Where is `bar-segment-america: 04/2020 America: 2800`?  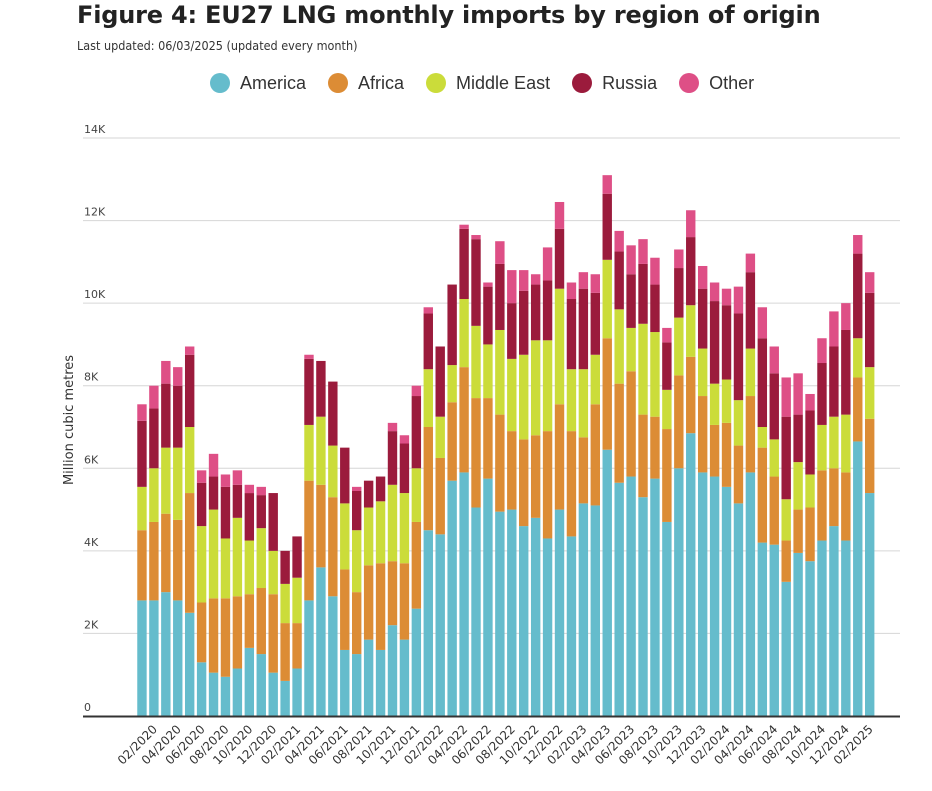 bar-segment-america: 04/2020 America: 2800 is located at coordinates (178, 658).